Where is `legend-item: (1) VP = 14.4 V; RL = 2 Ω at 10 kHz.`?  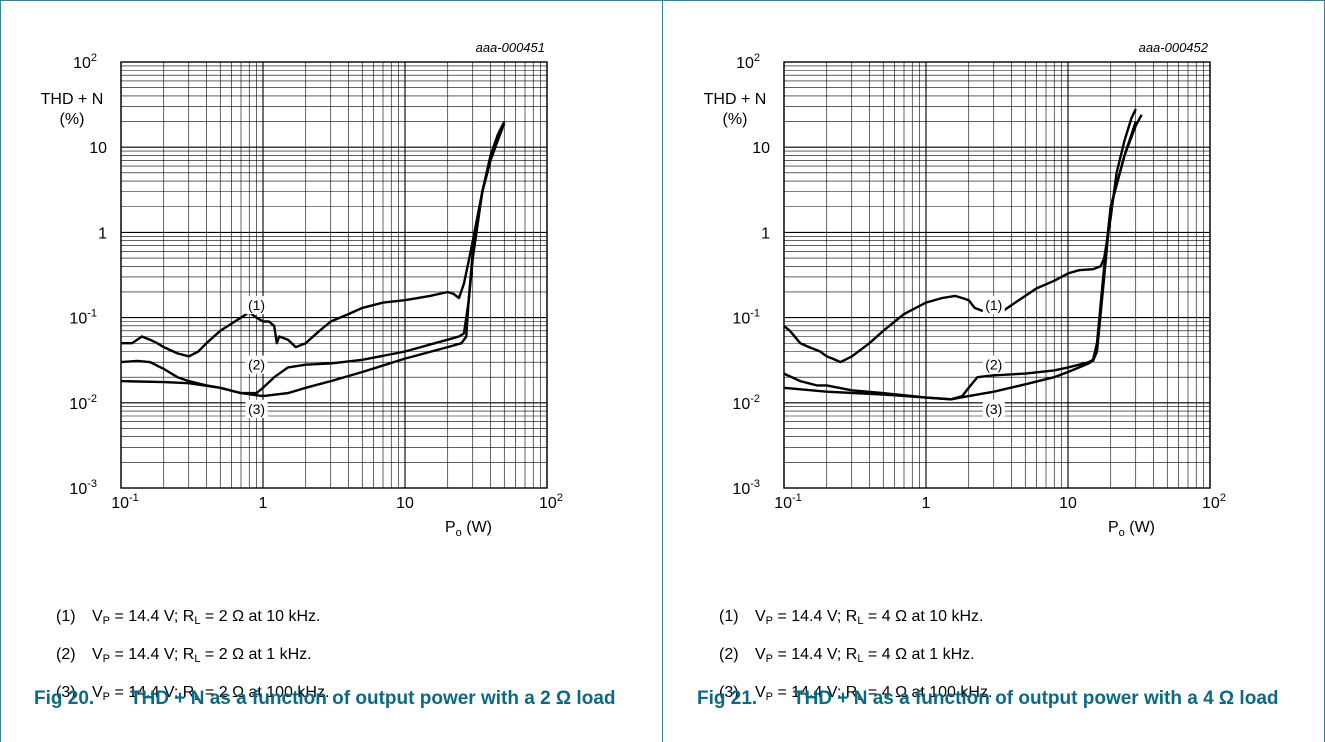 legend-item: (1) VP = 14.4 V; RL = 2 Ω at 10 kHz. is located at coordinates (192, 619).